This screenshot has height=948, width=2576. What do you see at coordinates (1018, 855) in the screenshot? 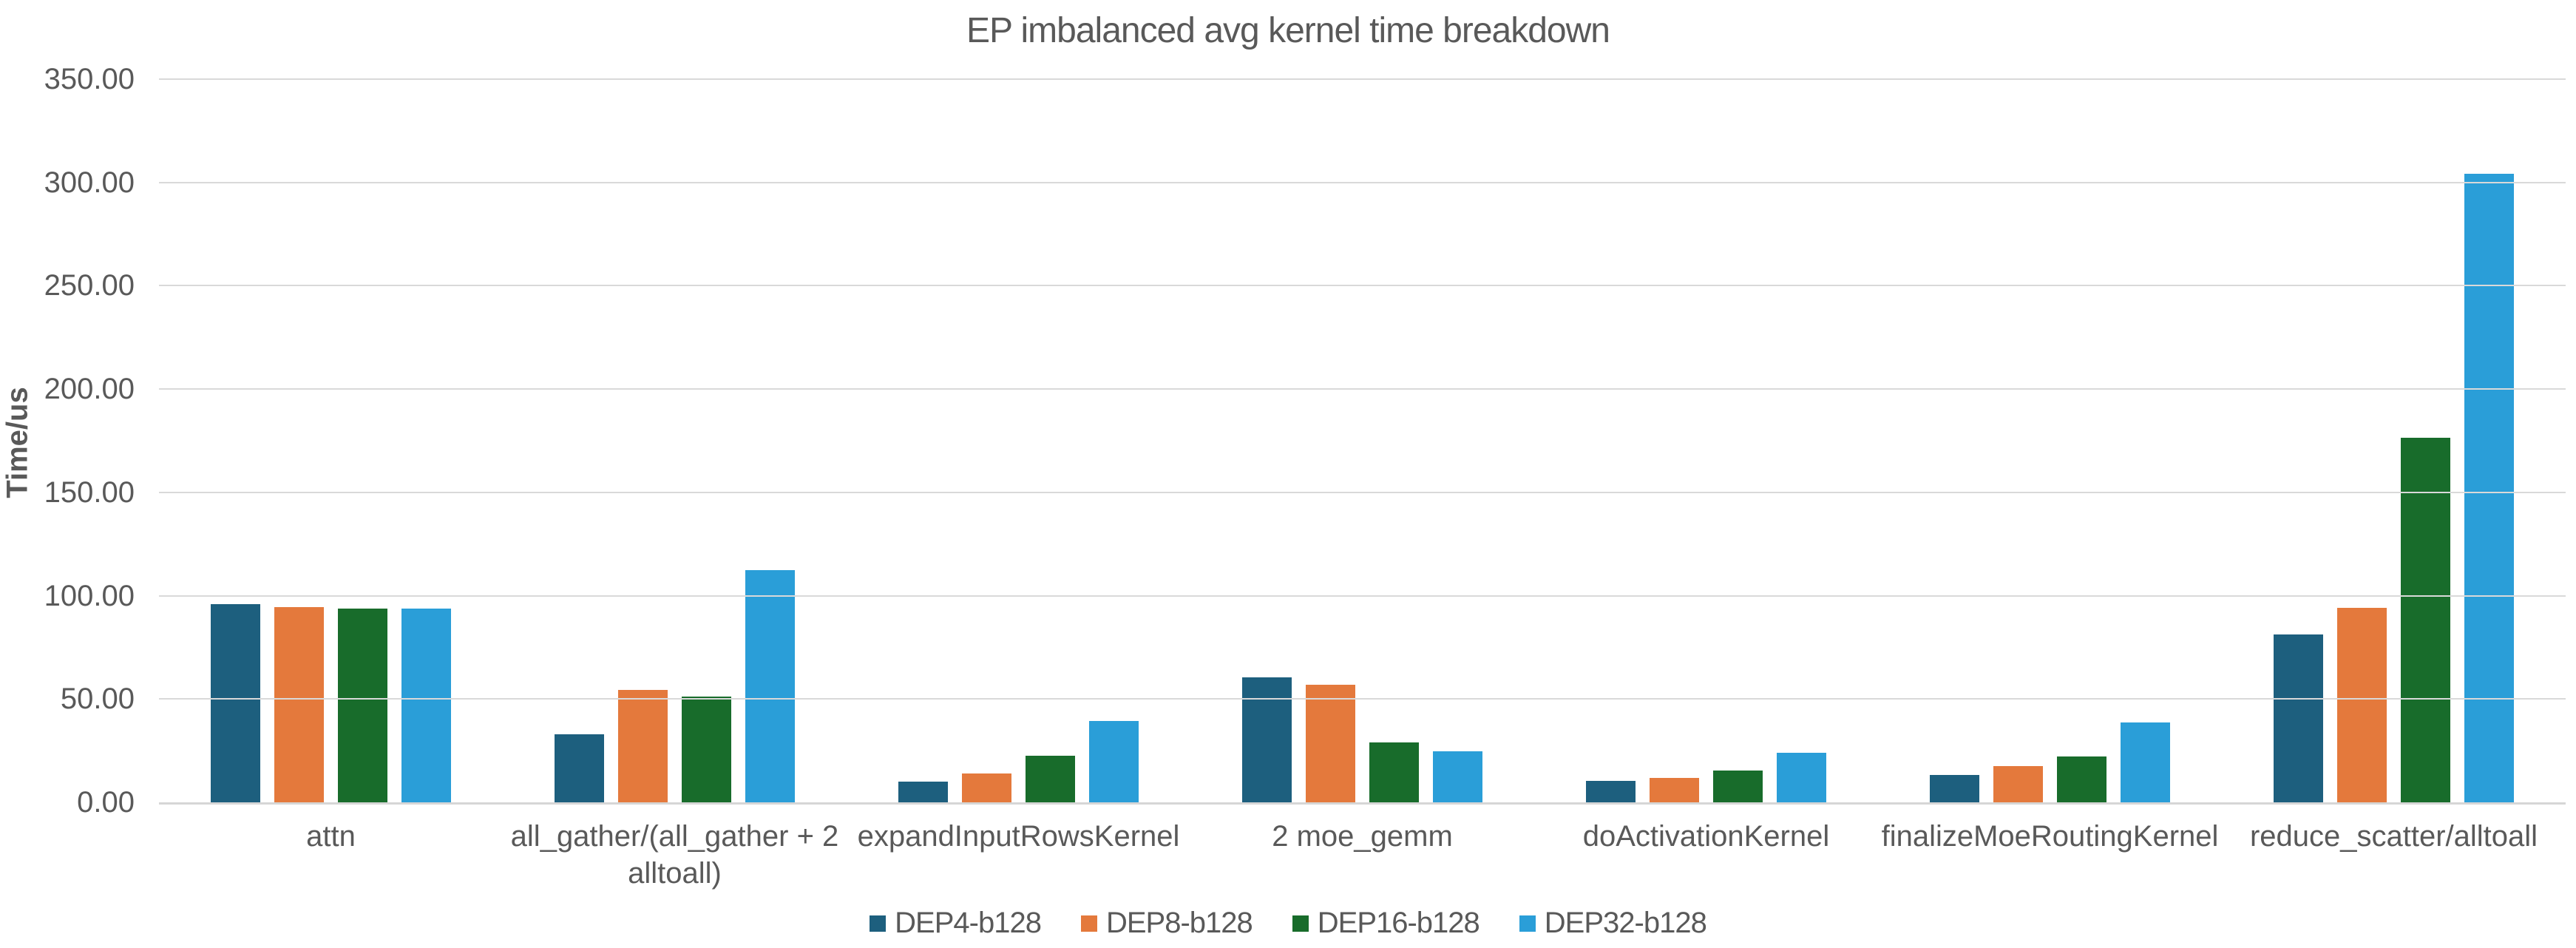
I see `x-category-label: expandInputRowsKernel` at bounding box center [1018, 855].